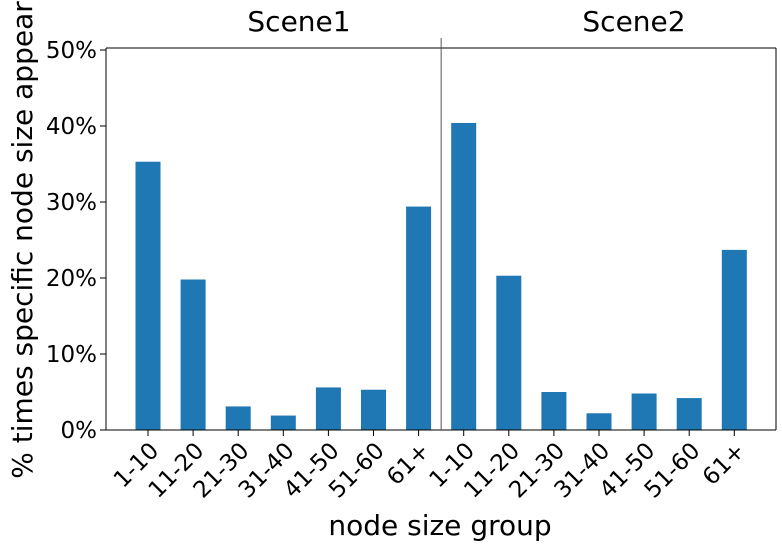 The image size is (782, 550). What do you see at coordinates (298, 21) in the screenshot?
I see `panel-title-scene1: Scene1` at bounding box center [298, 21].